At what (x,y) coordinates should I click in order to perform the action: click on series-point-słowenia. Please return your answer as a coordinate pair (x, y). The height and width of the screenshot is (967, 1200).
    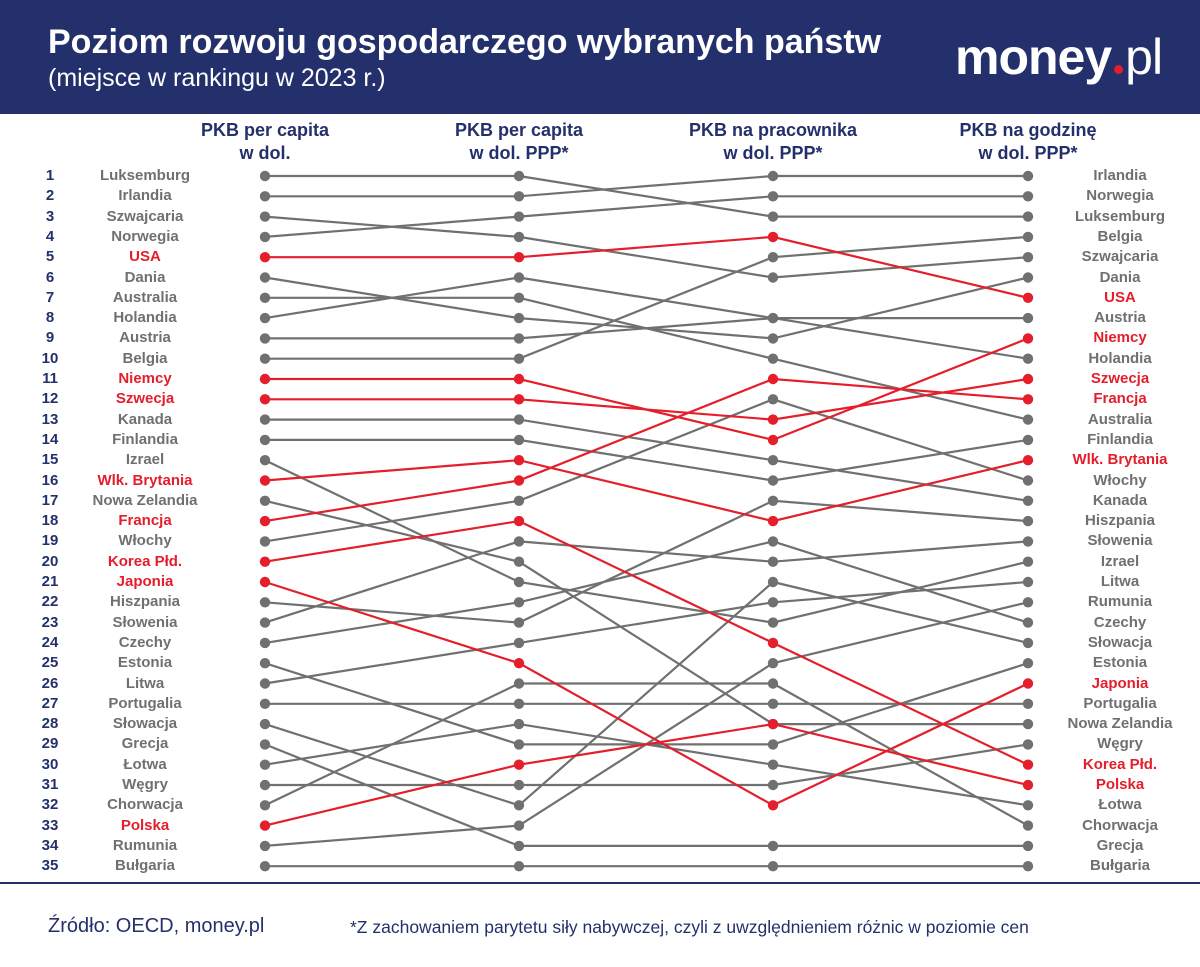
    Looking at the image, I should click on (773, 561).